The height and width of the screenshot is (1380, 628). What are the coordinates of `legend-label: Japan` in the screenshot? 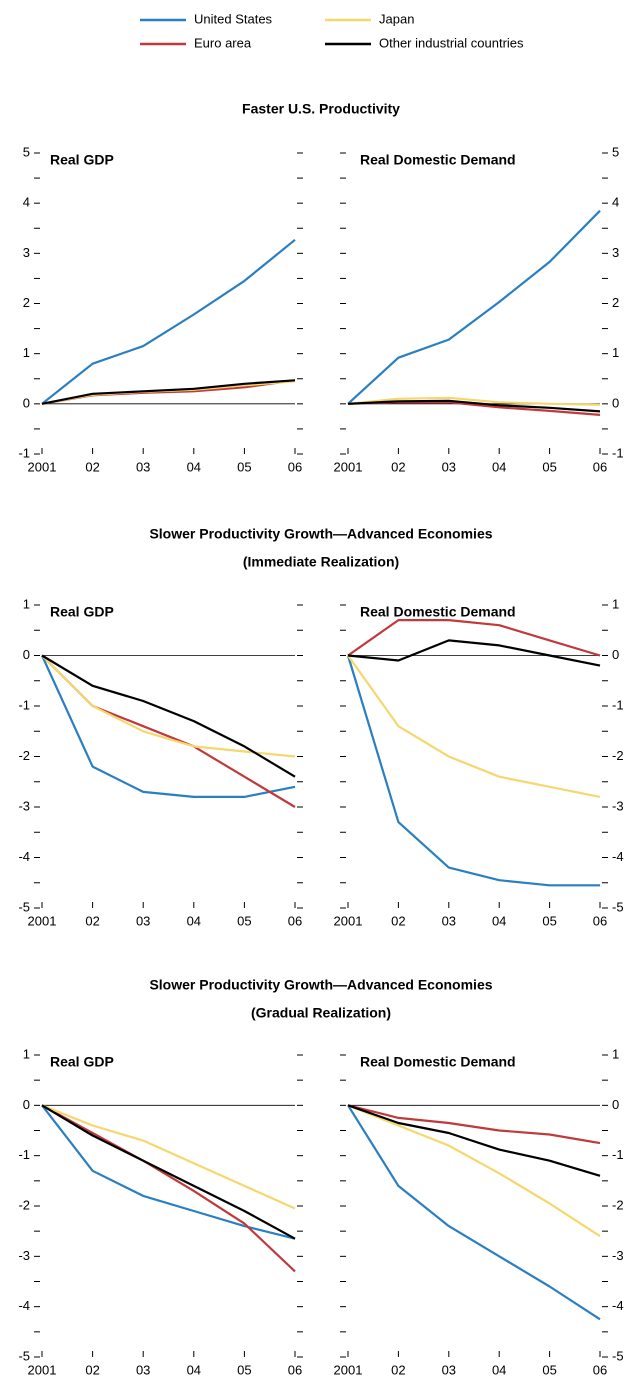 It's located at (396, 18).